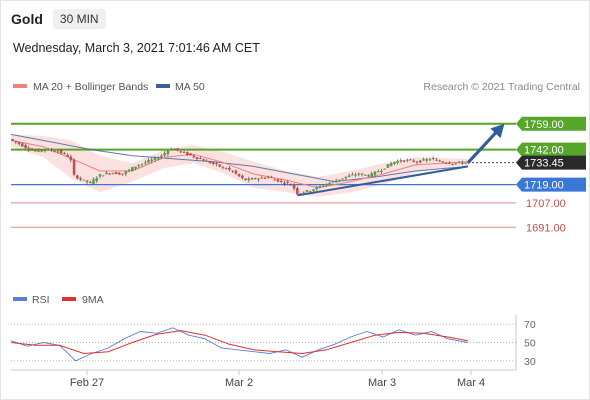 This screenshot has height=400, width=590. What do you see at coordinates (501, 87) in the screenshot?
I see `watermark: Research © 2021 Trading Central` at bounding box center [501, 87].